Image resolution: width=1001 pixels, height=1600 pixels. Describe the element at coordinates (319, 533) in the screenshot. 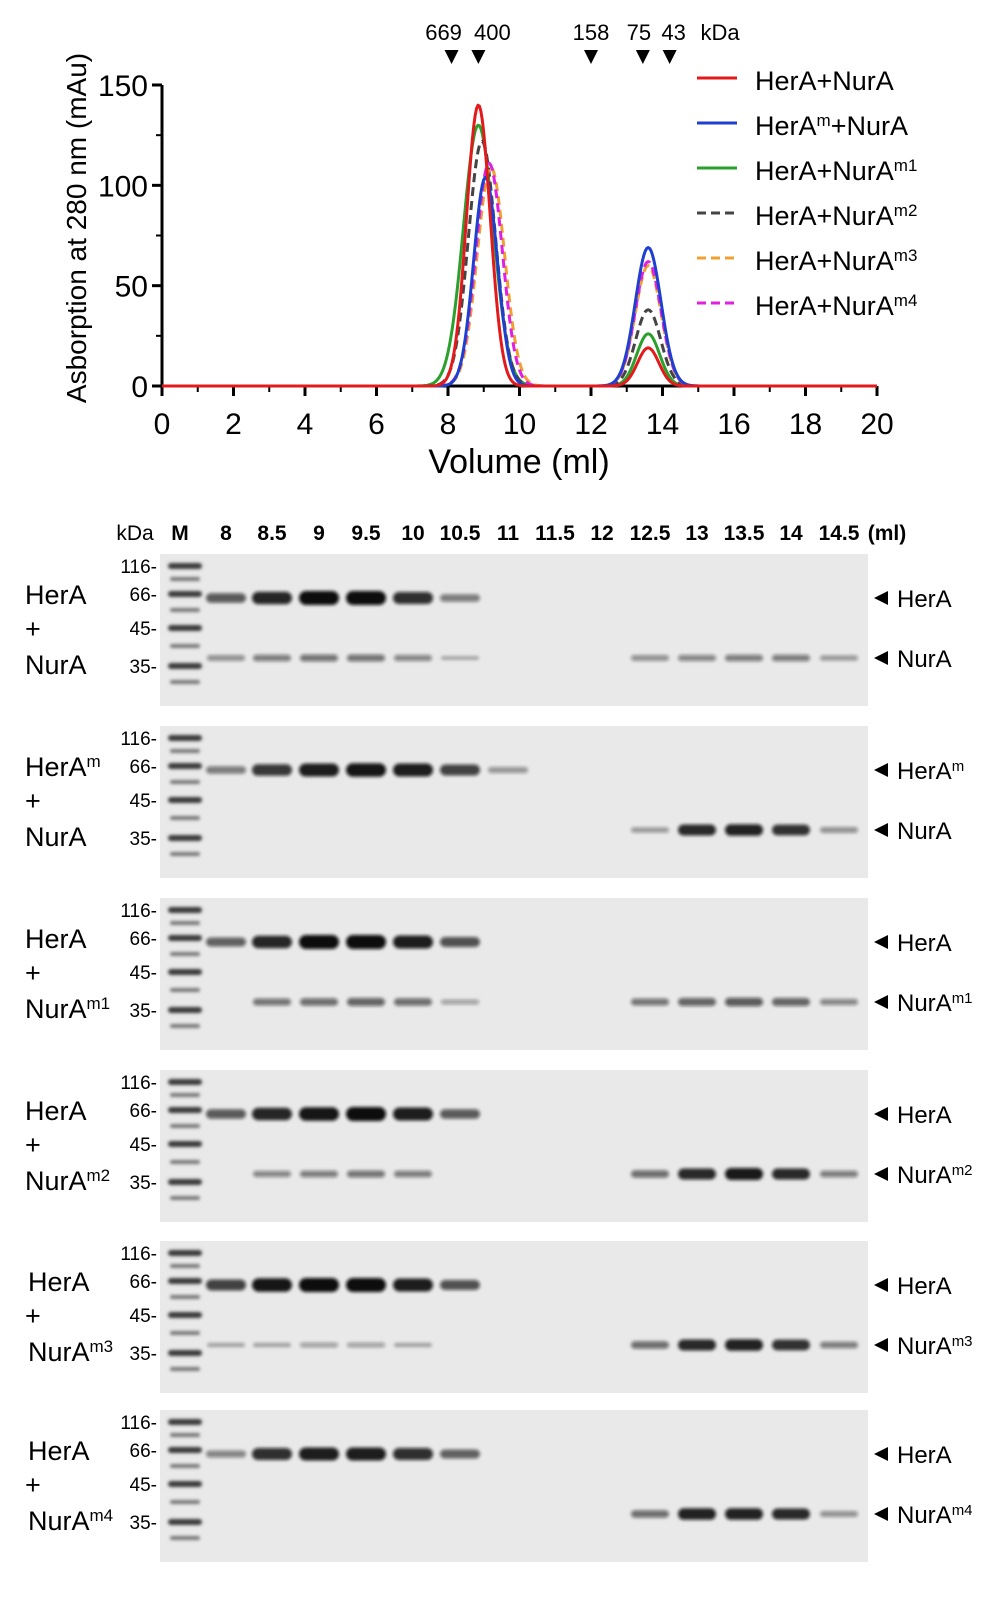

I see `gel-fraction-label: 9` at that location.